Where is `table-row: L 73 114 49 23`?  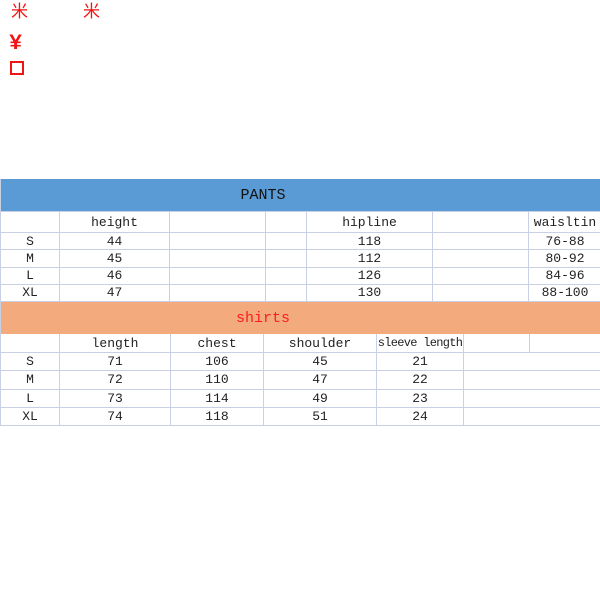
table-row: L 73 114 49 23 is located at coordinates (300, 398).